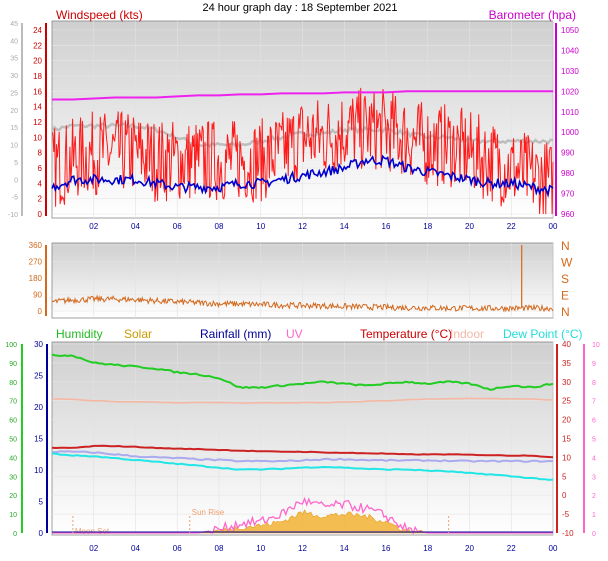 This screenshot has width=608, height=561. Describe the element at coordinates (13, 383) in the screenshot. I see `humidity-tick-label: 80` at that location.